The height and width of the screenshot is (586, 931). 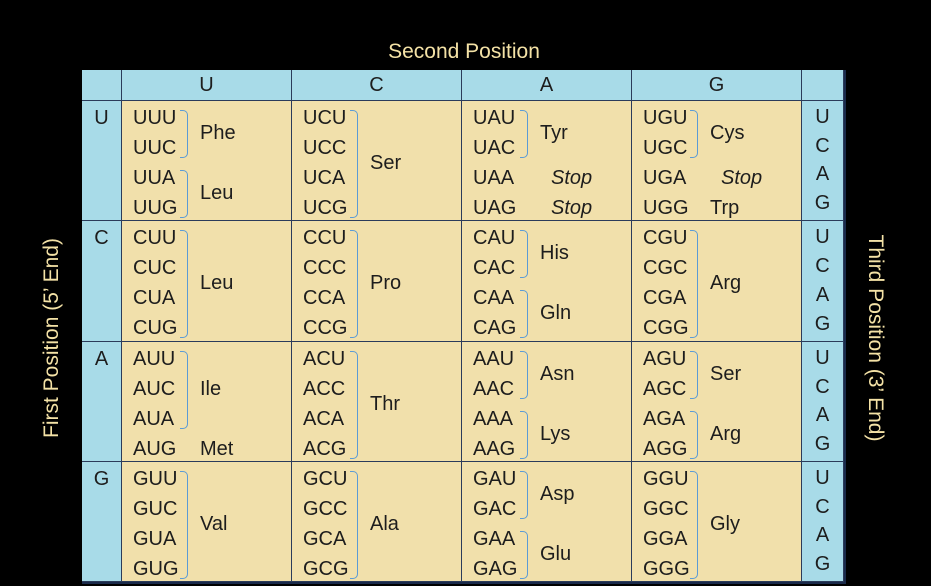 I want to click on codon: UAG, so click(x=495, y=208).